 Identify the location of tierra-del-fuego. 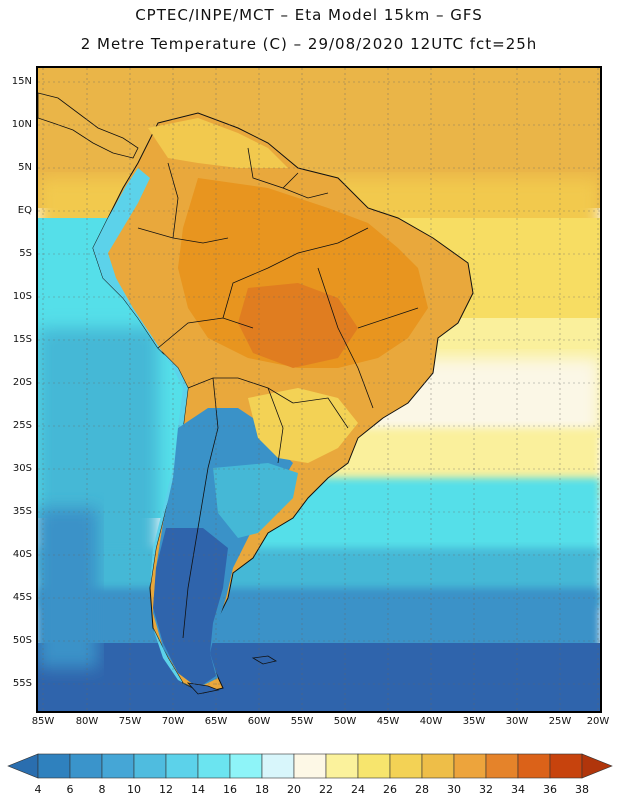
(203, 688).